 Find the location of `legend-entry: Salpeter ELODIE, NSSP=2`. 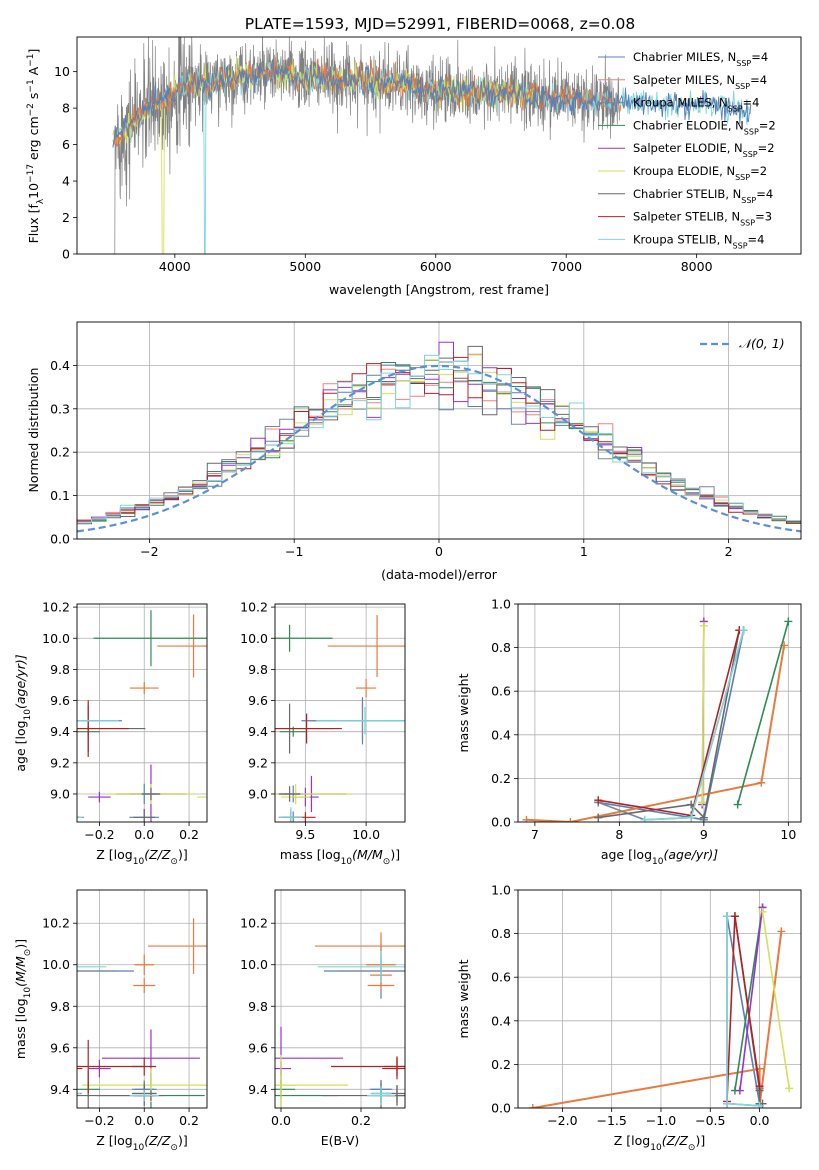

legend-entry: Salpeter ELODIE, NSSP=2 is located at coordinates (704, 150).